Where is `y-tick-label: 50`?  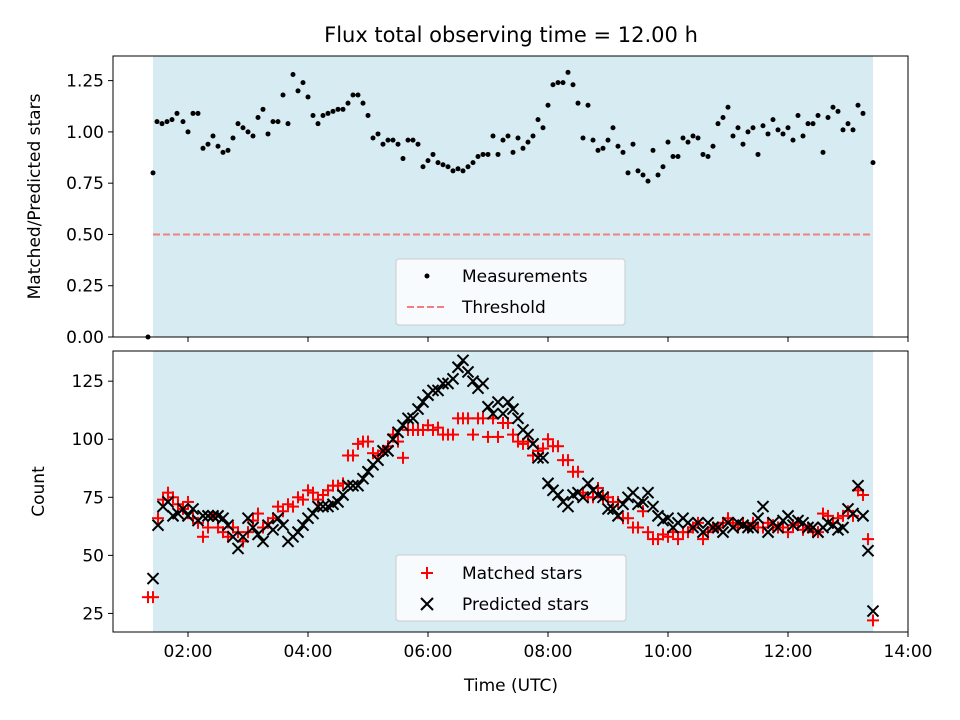
y-tick-label: 50 is located at coordinates (93, 556).